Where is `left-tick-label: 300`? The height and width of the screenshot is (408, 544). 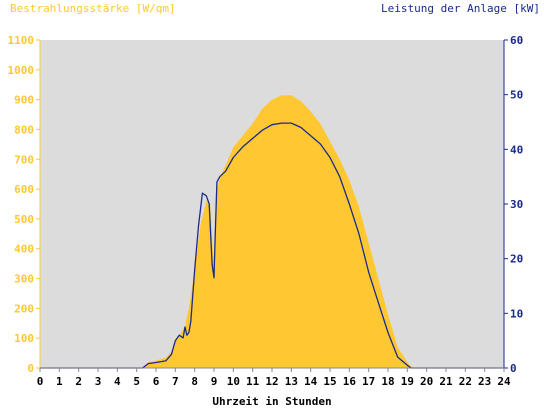
left-tick-label: 300 is located at coordinates (24, 279).